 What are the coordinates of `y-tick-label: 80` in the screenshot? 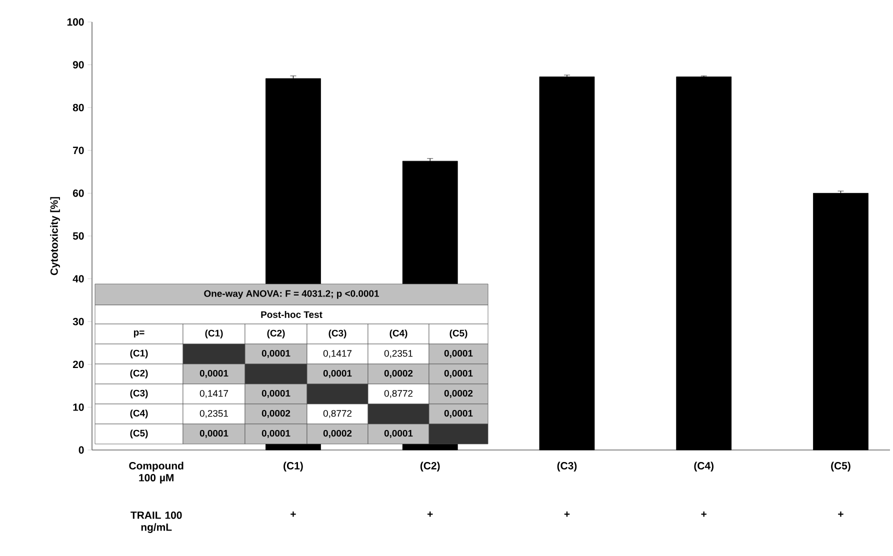 It's located at (78, 108).